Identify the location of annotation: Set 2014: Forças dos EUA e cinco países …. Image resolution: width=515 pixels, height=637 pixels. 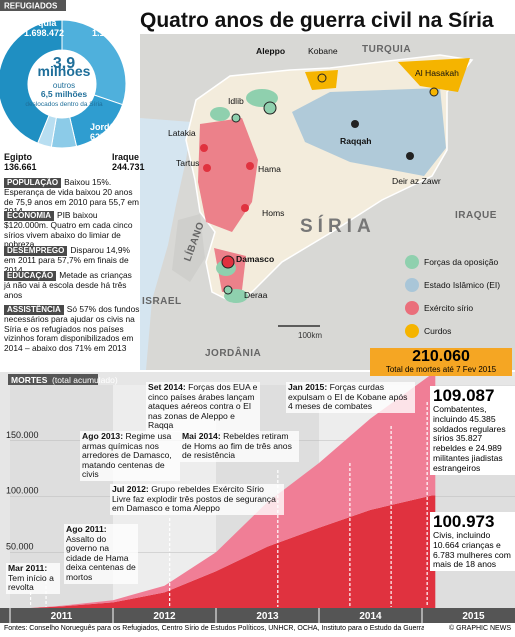
(203, 407).